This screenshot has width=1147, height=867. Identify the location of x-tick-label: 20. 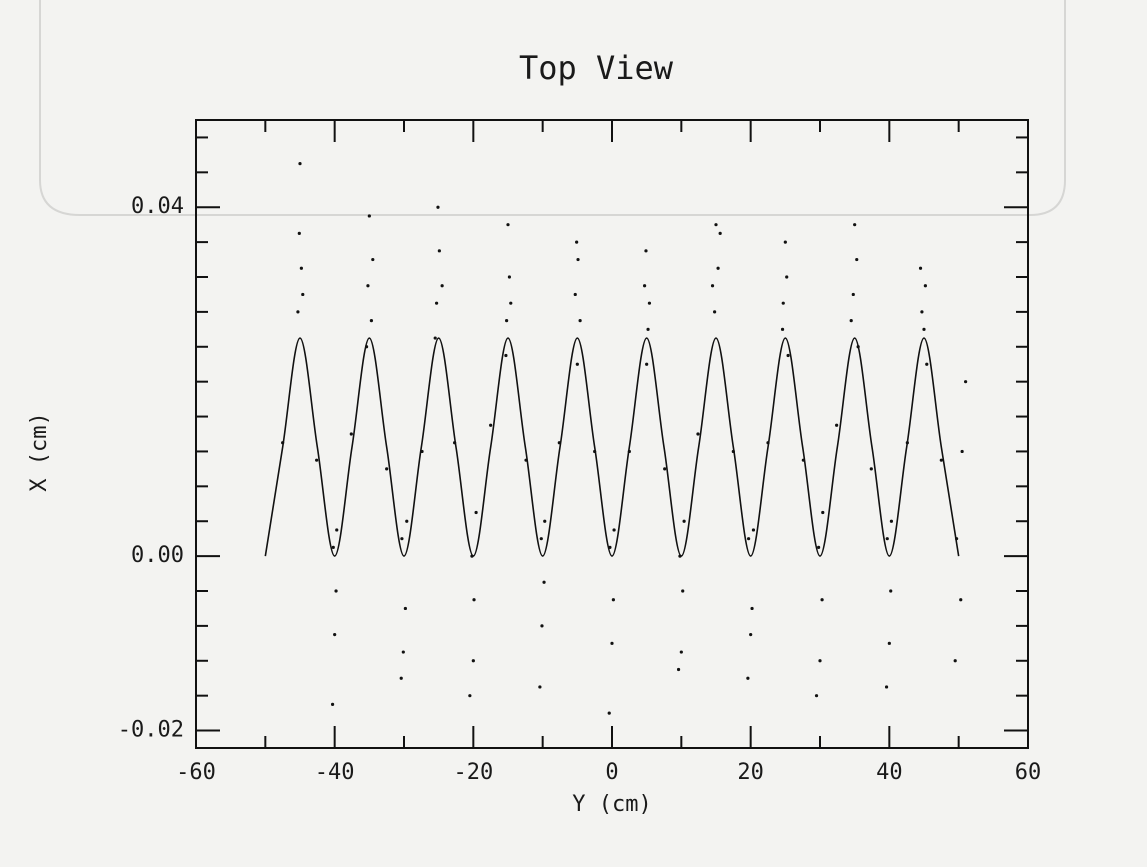
(750, 772).